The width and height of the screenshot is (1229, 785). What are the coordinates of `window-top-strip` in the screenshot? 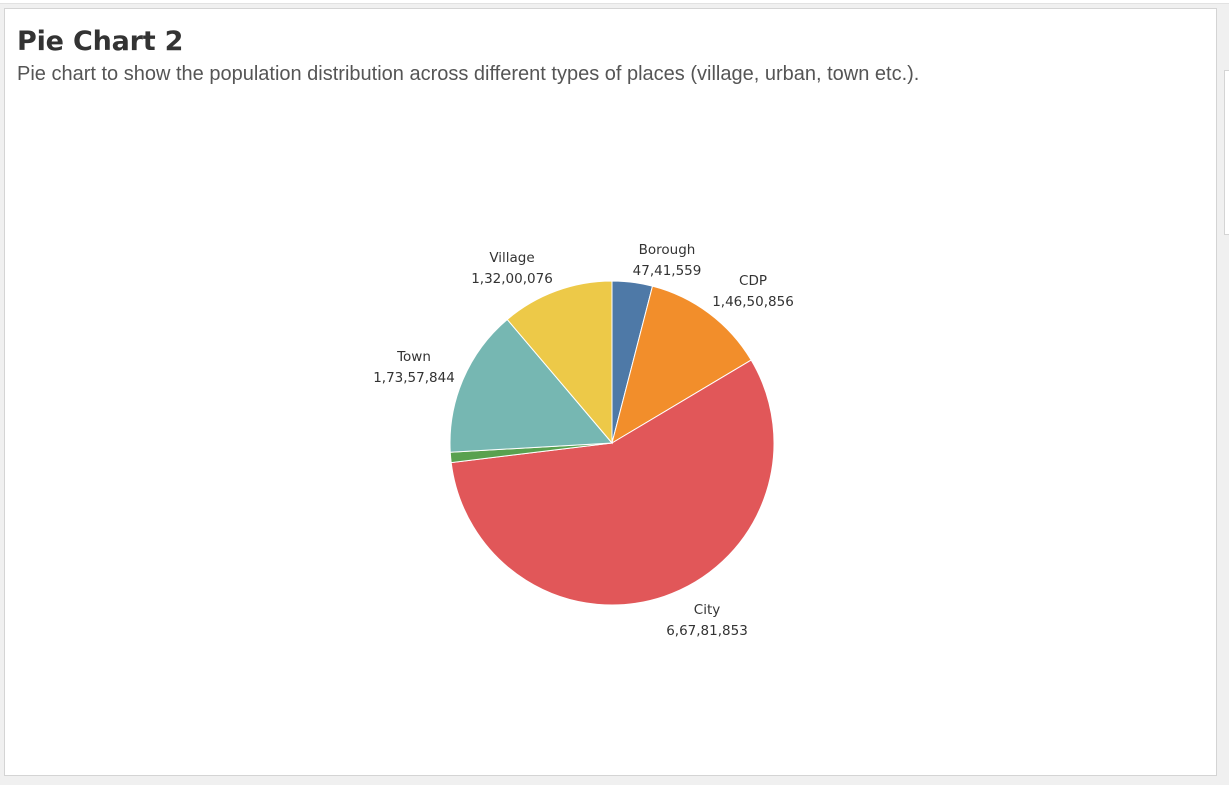 It's located at (614, 2).